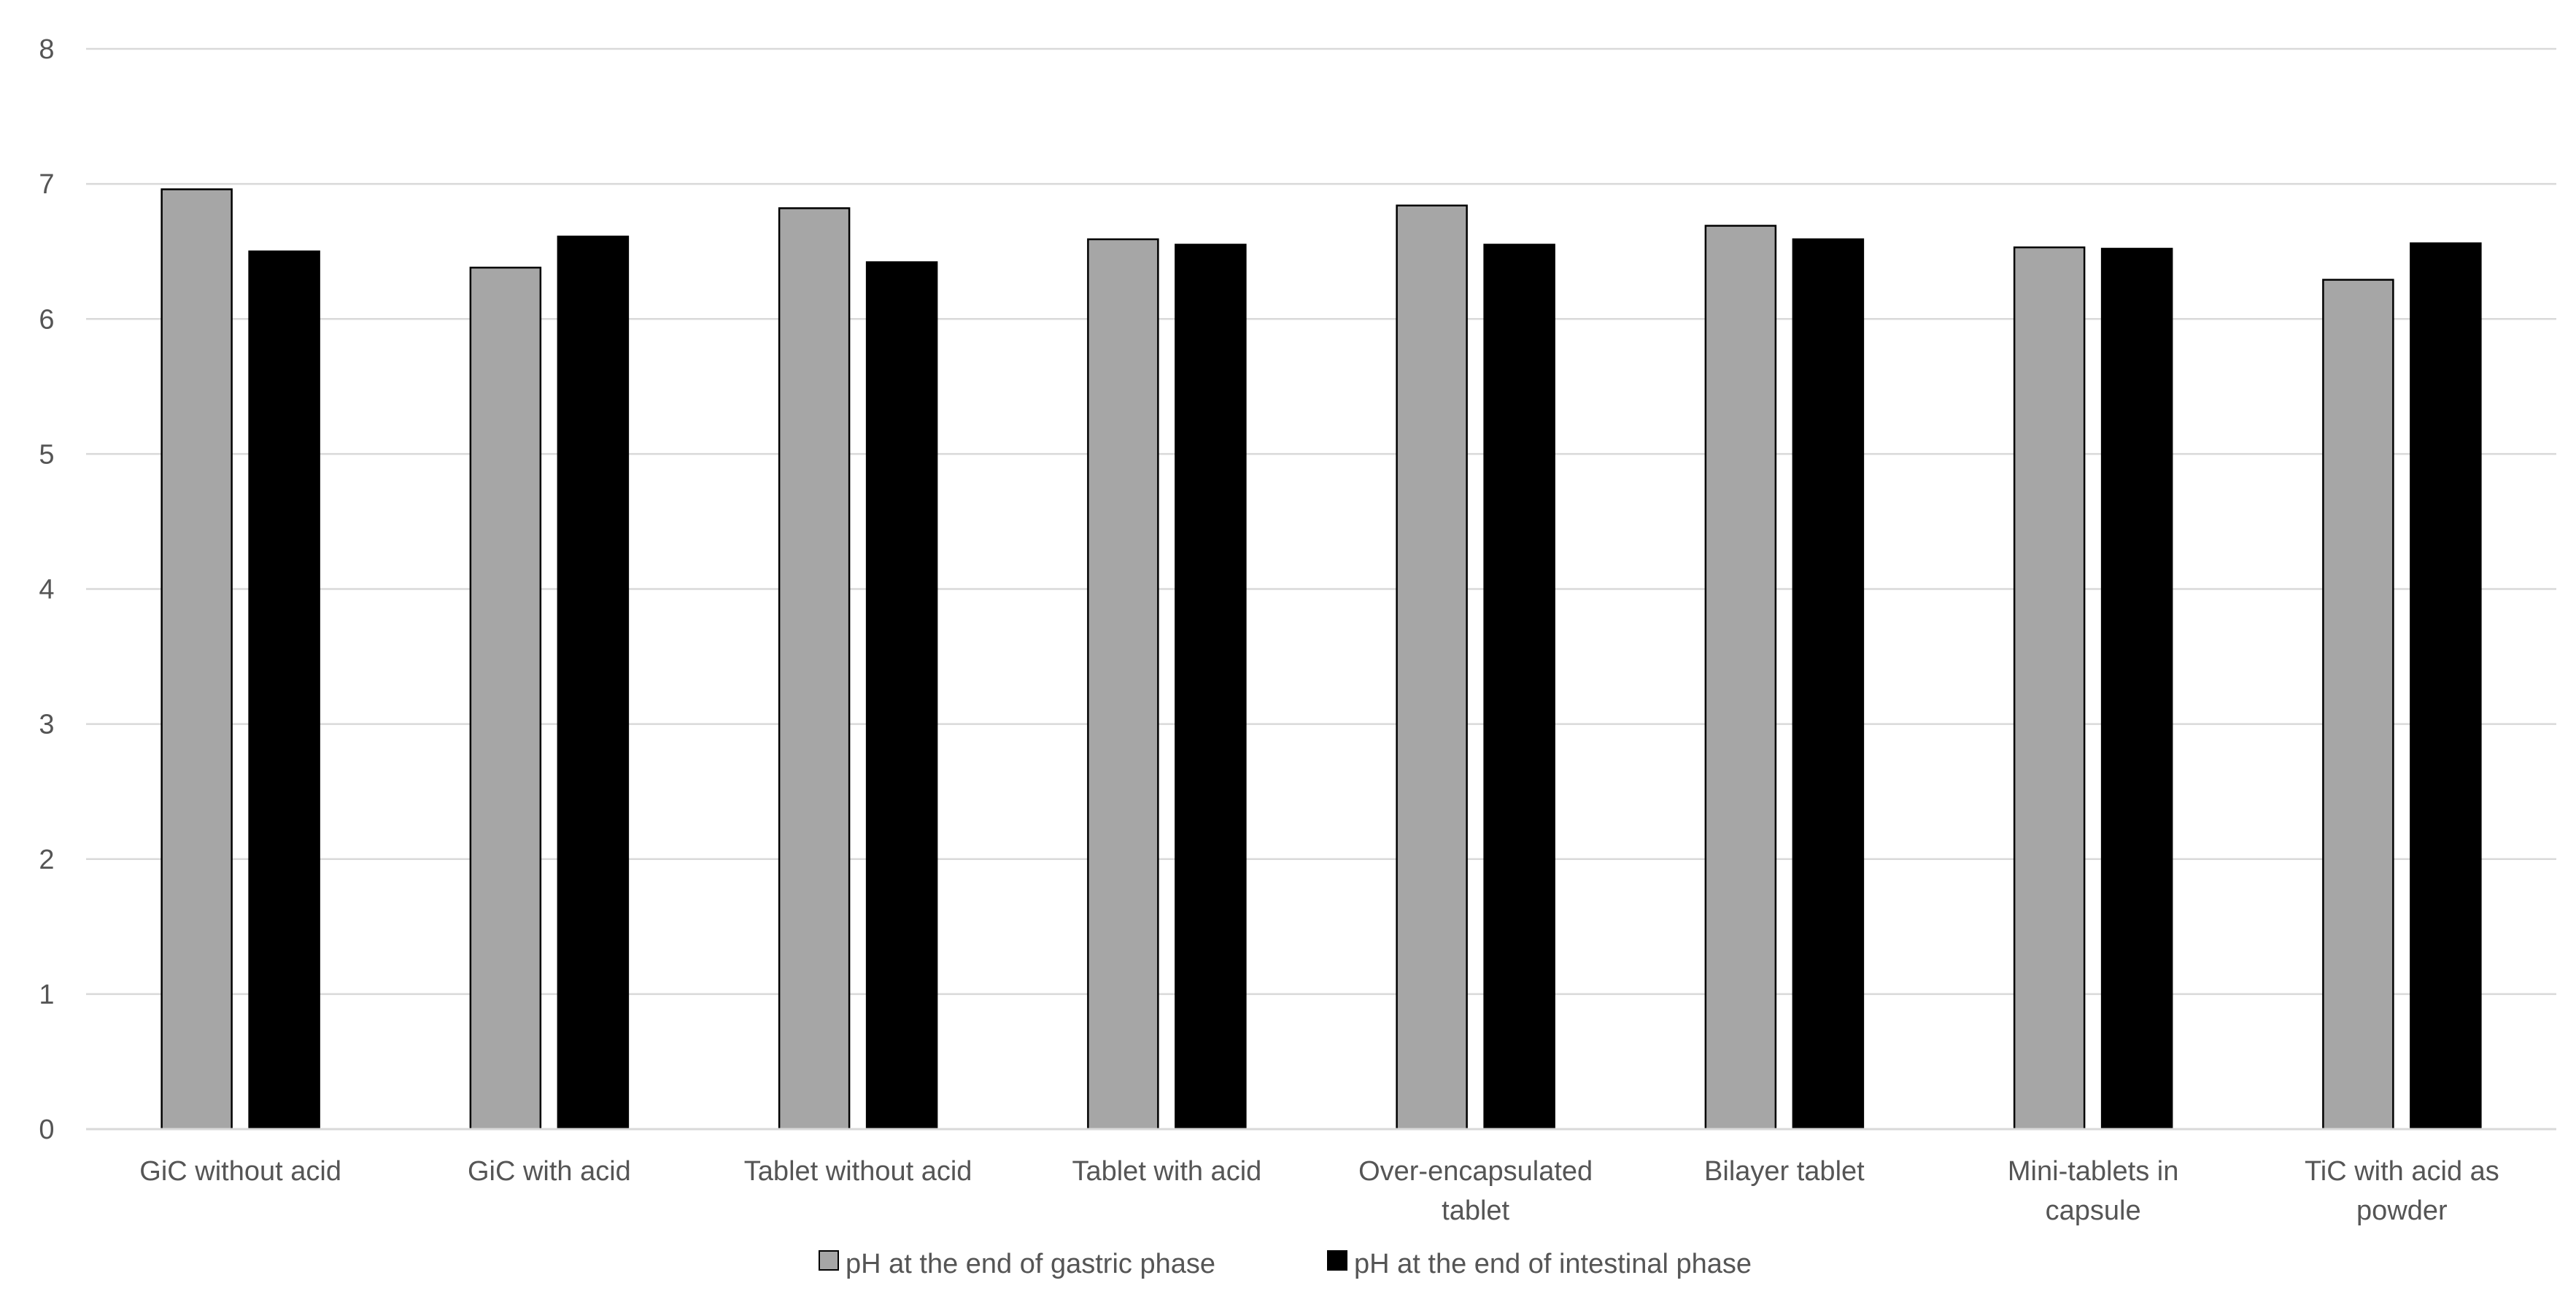 This screenshot has height=1302, width=2576. I want to click on y-axis-tick-labels: 0 1 2 3 4 5 6 7 8, so click(46, 589).